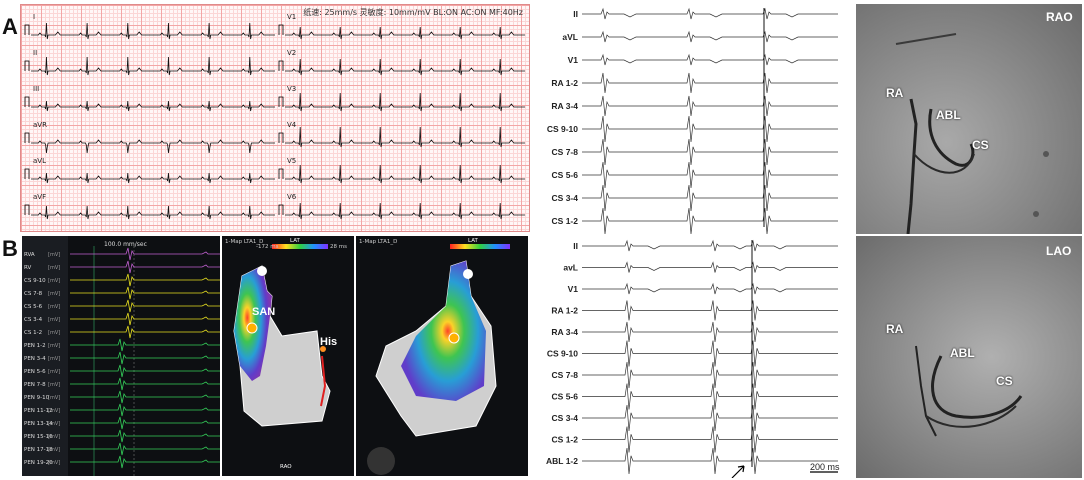  Describe the element at coordinates (37, 398) in the screenshot. I see `channel-label: PEN 9-10` at that location.